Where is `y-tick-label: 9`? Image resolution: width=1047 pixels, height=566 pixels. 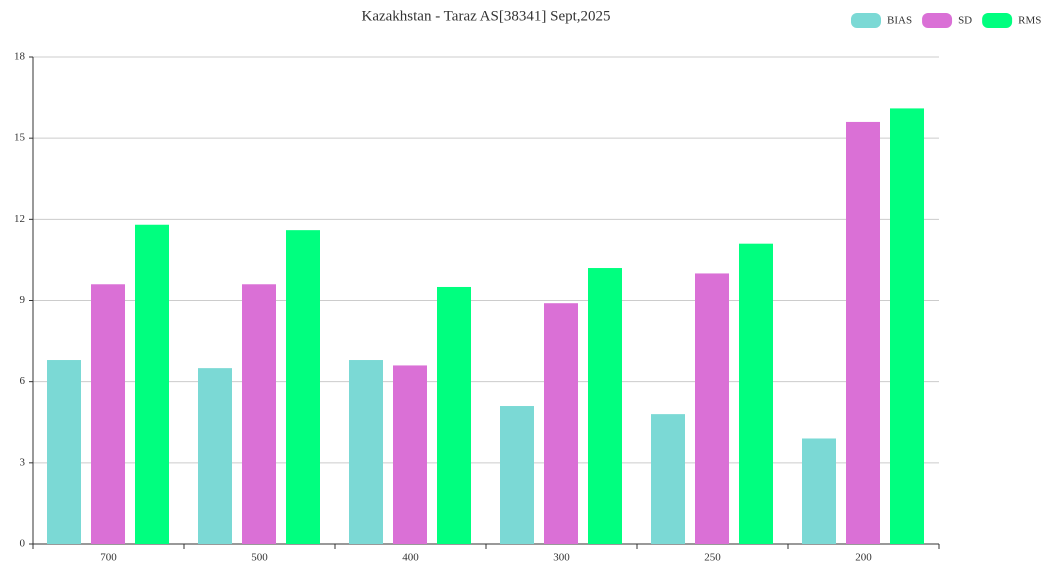
y-tick-label: 9 is located at coordinates (23, 300).